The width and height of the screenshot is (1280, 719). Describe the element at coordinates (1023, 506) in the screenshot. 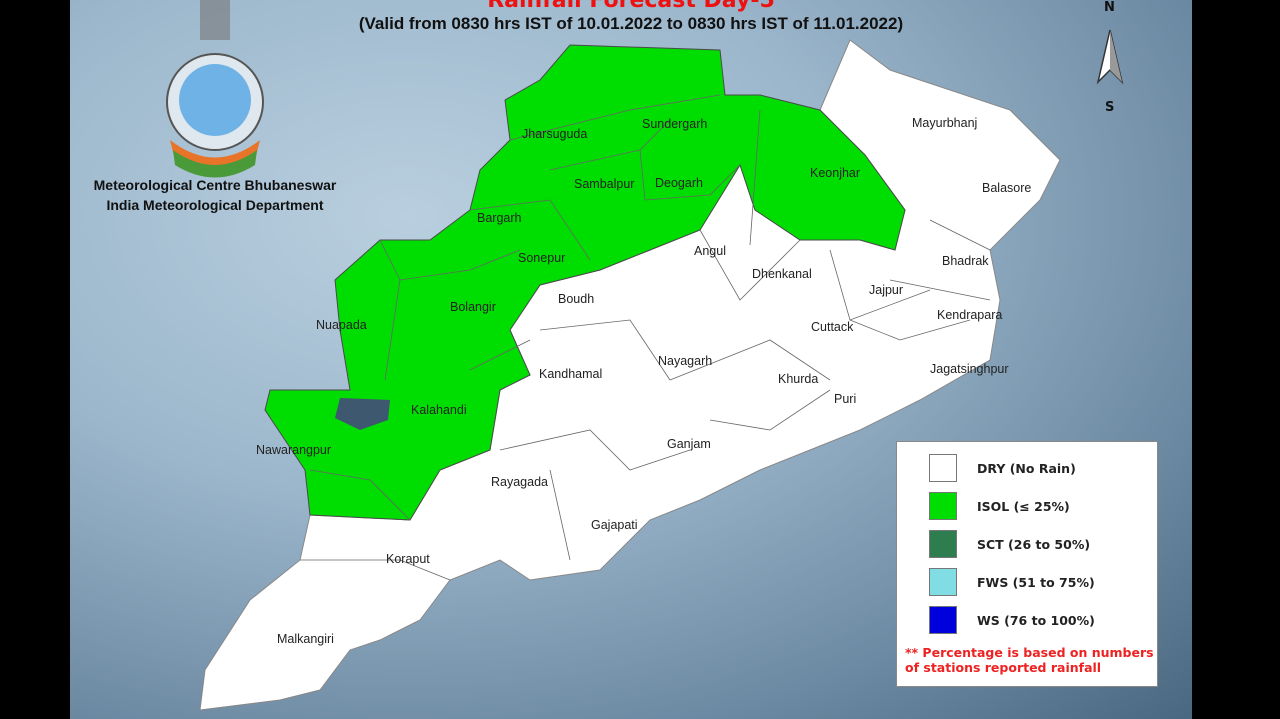

I see `legend-label: ISOL (≤ 25%)` at that location.